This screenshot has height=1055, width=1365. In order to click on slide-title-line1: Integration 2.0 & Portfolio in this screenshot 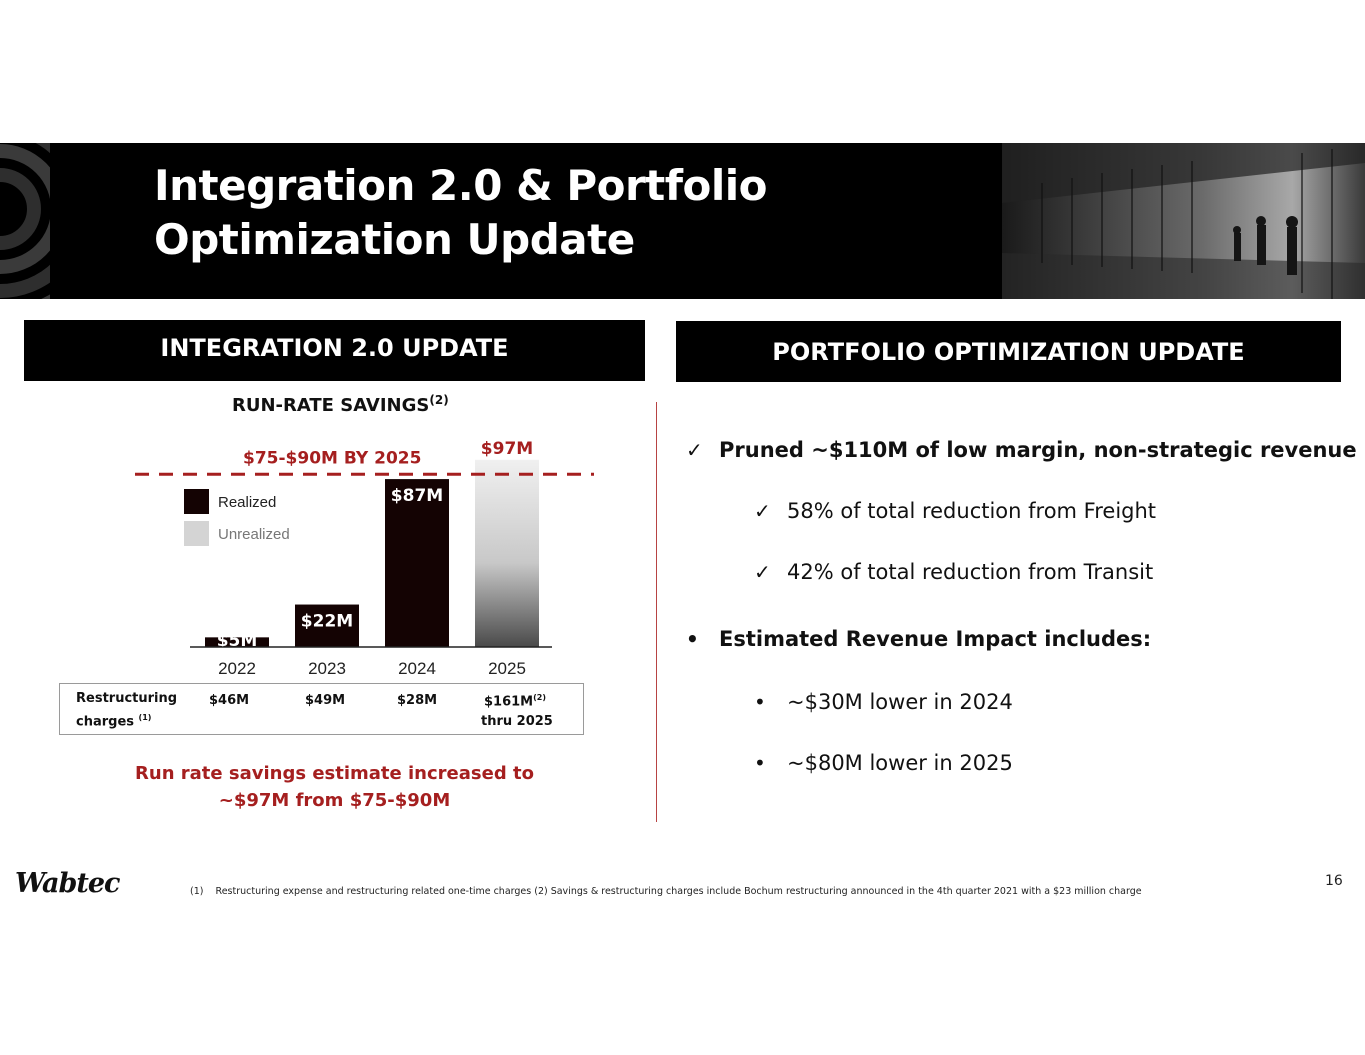, I will do `click(461, 185)`.